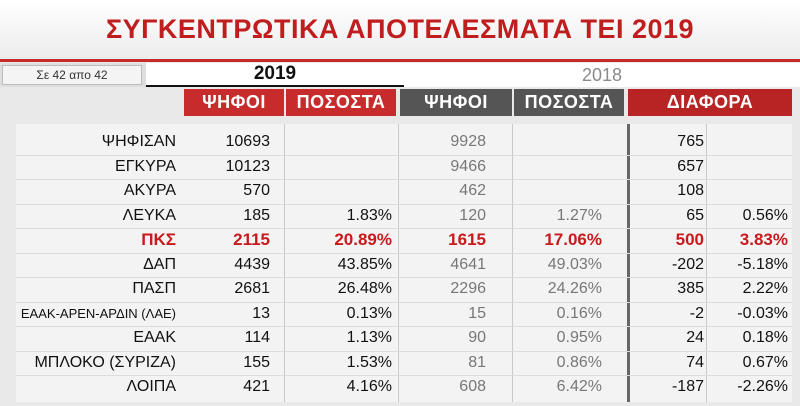  What do you see at coordinates (369, 362) in the screenshot?
I see `percent-2019: 1.53%` at bounding box center [369, 362].